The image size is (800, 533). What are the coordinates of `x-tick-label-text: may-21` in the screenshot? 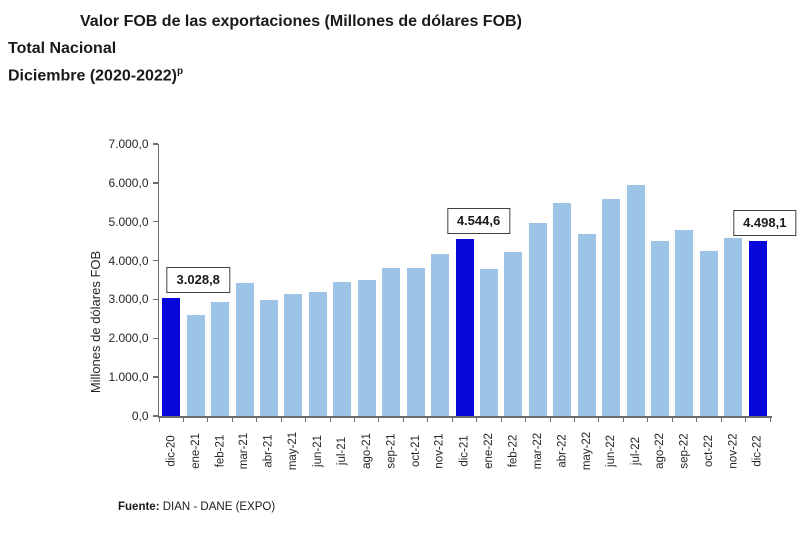 It's located at (293, 451).